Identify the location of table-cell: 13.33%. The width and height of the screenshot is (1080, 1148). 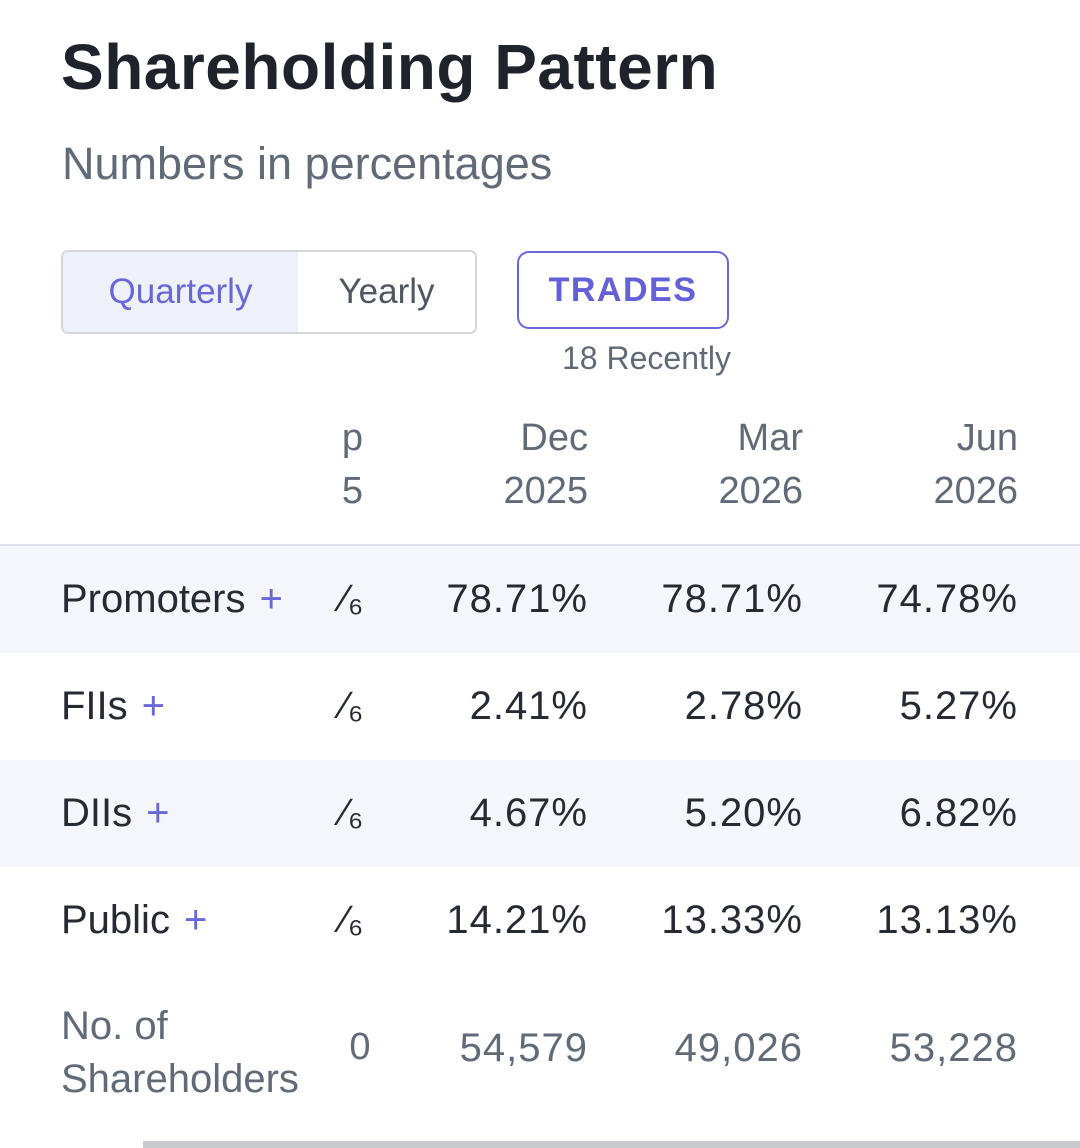
(732, 920).